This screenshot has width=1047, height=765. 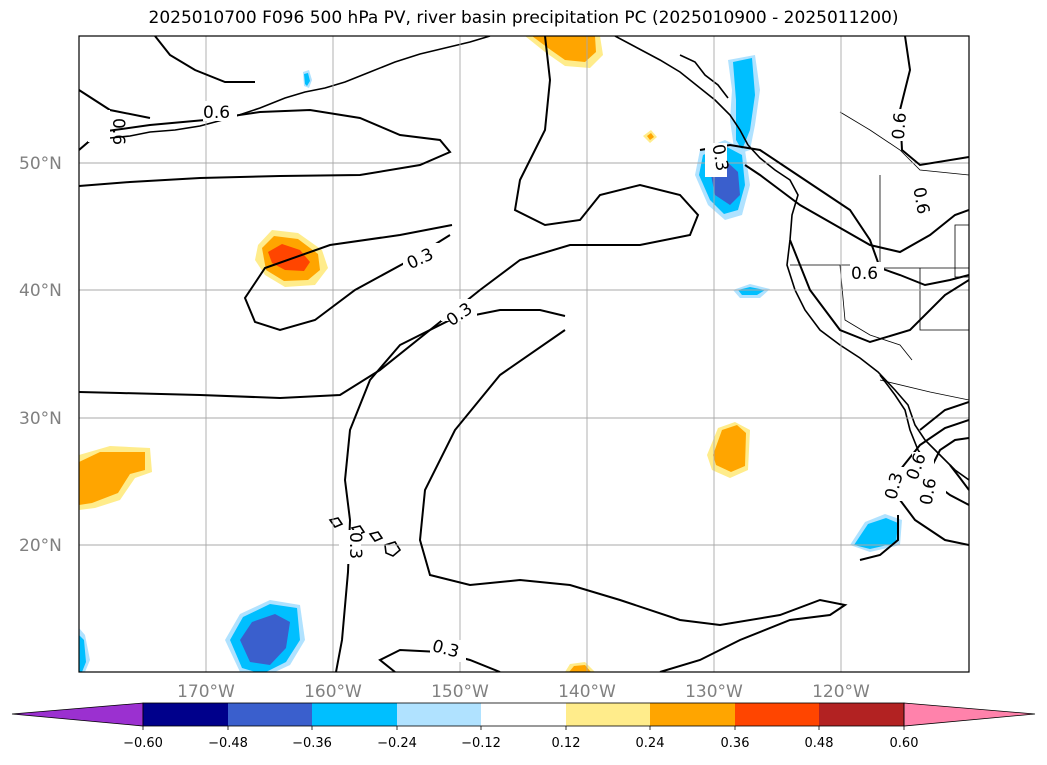 I want to click on colorbar-tick-label: 0.48, so click(x=819, y=743).